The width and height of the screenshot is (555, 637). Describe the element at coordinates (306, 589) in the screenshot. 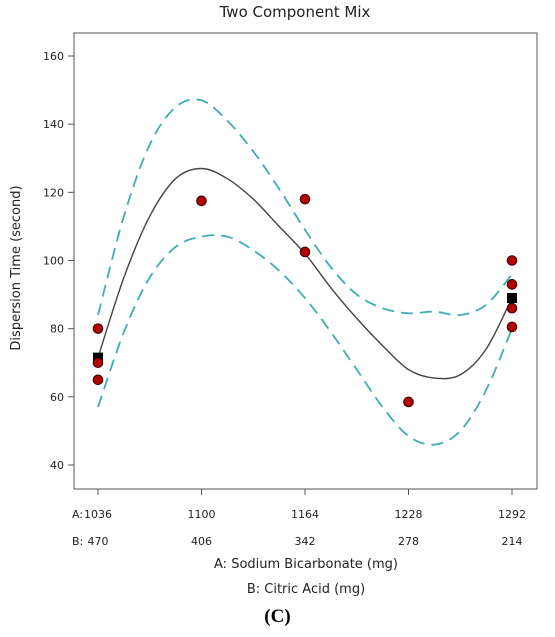

I see `x-axis-label-b: B: Citric Acid (mg)` at that location.